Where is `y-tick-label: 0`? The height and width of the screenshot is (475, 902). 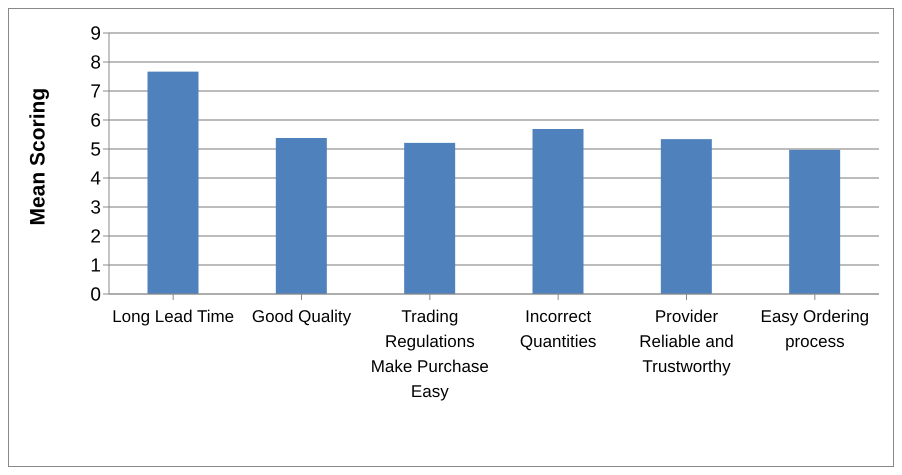 y-tick-label: 0 is located at coordinates (95, 295).